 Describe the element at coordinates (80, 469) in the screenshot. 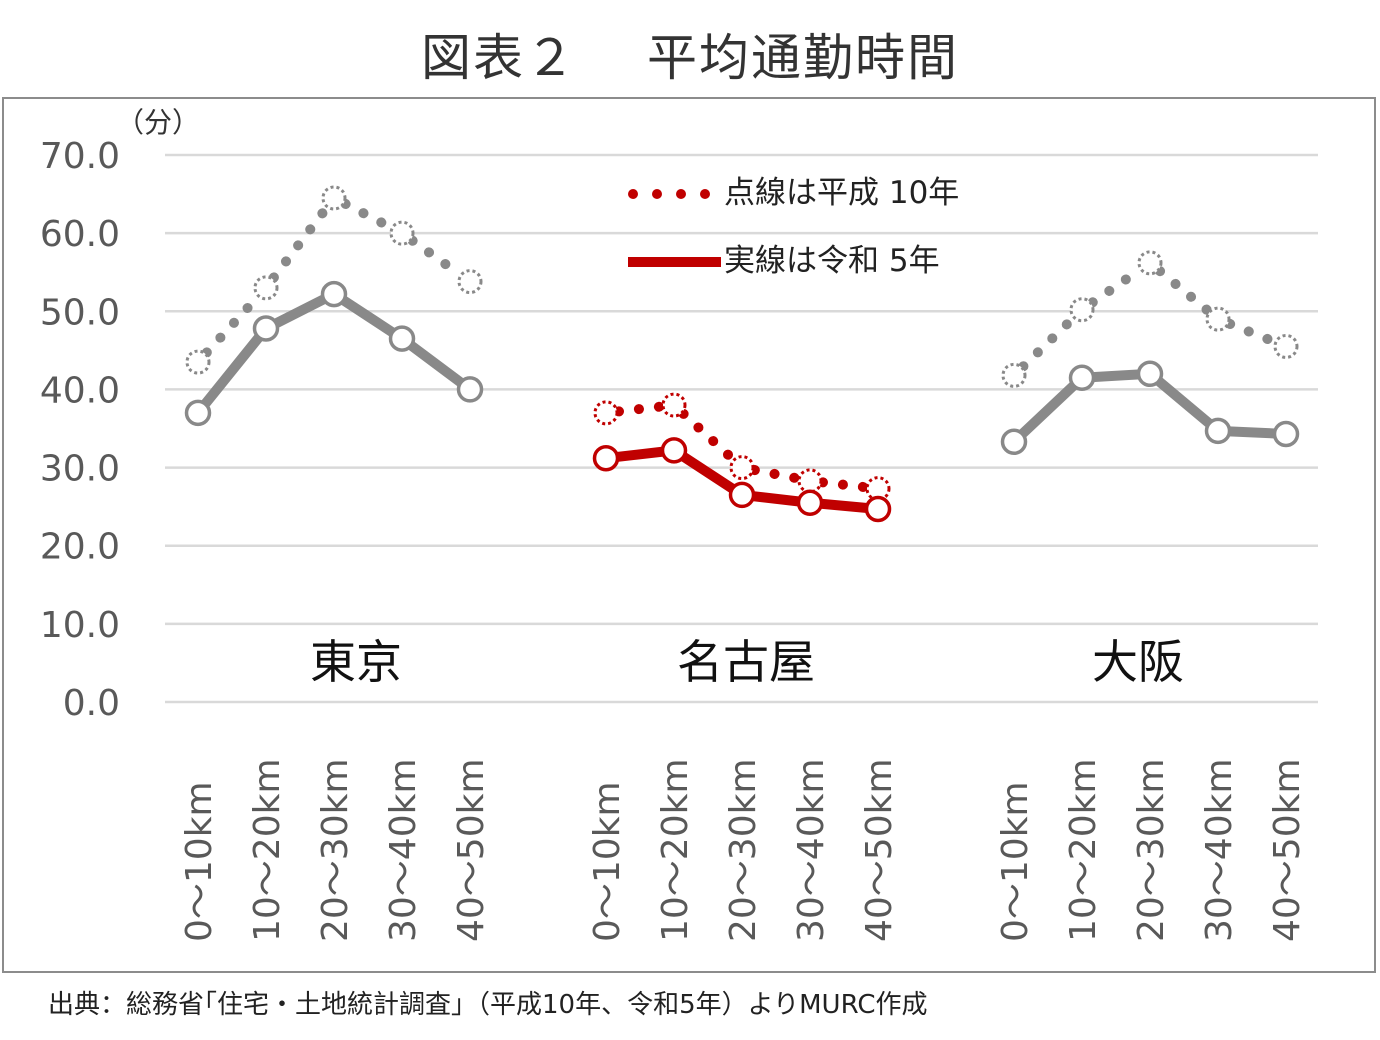

I see `y-tick-label: 30.0` at that location.